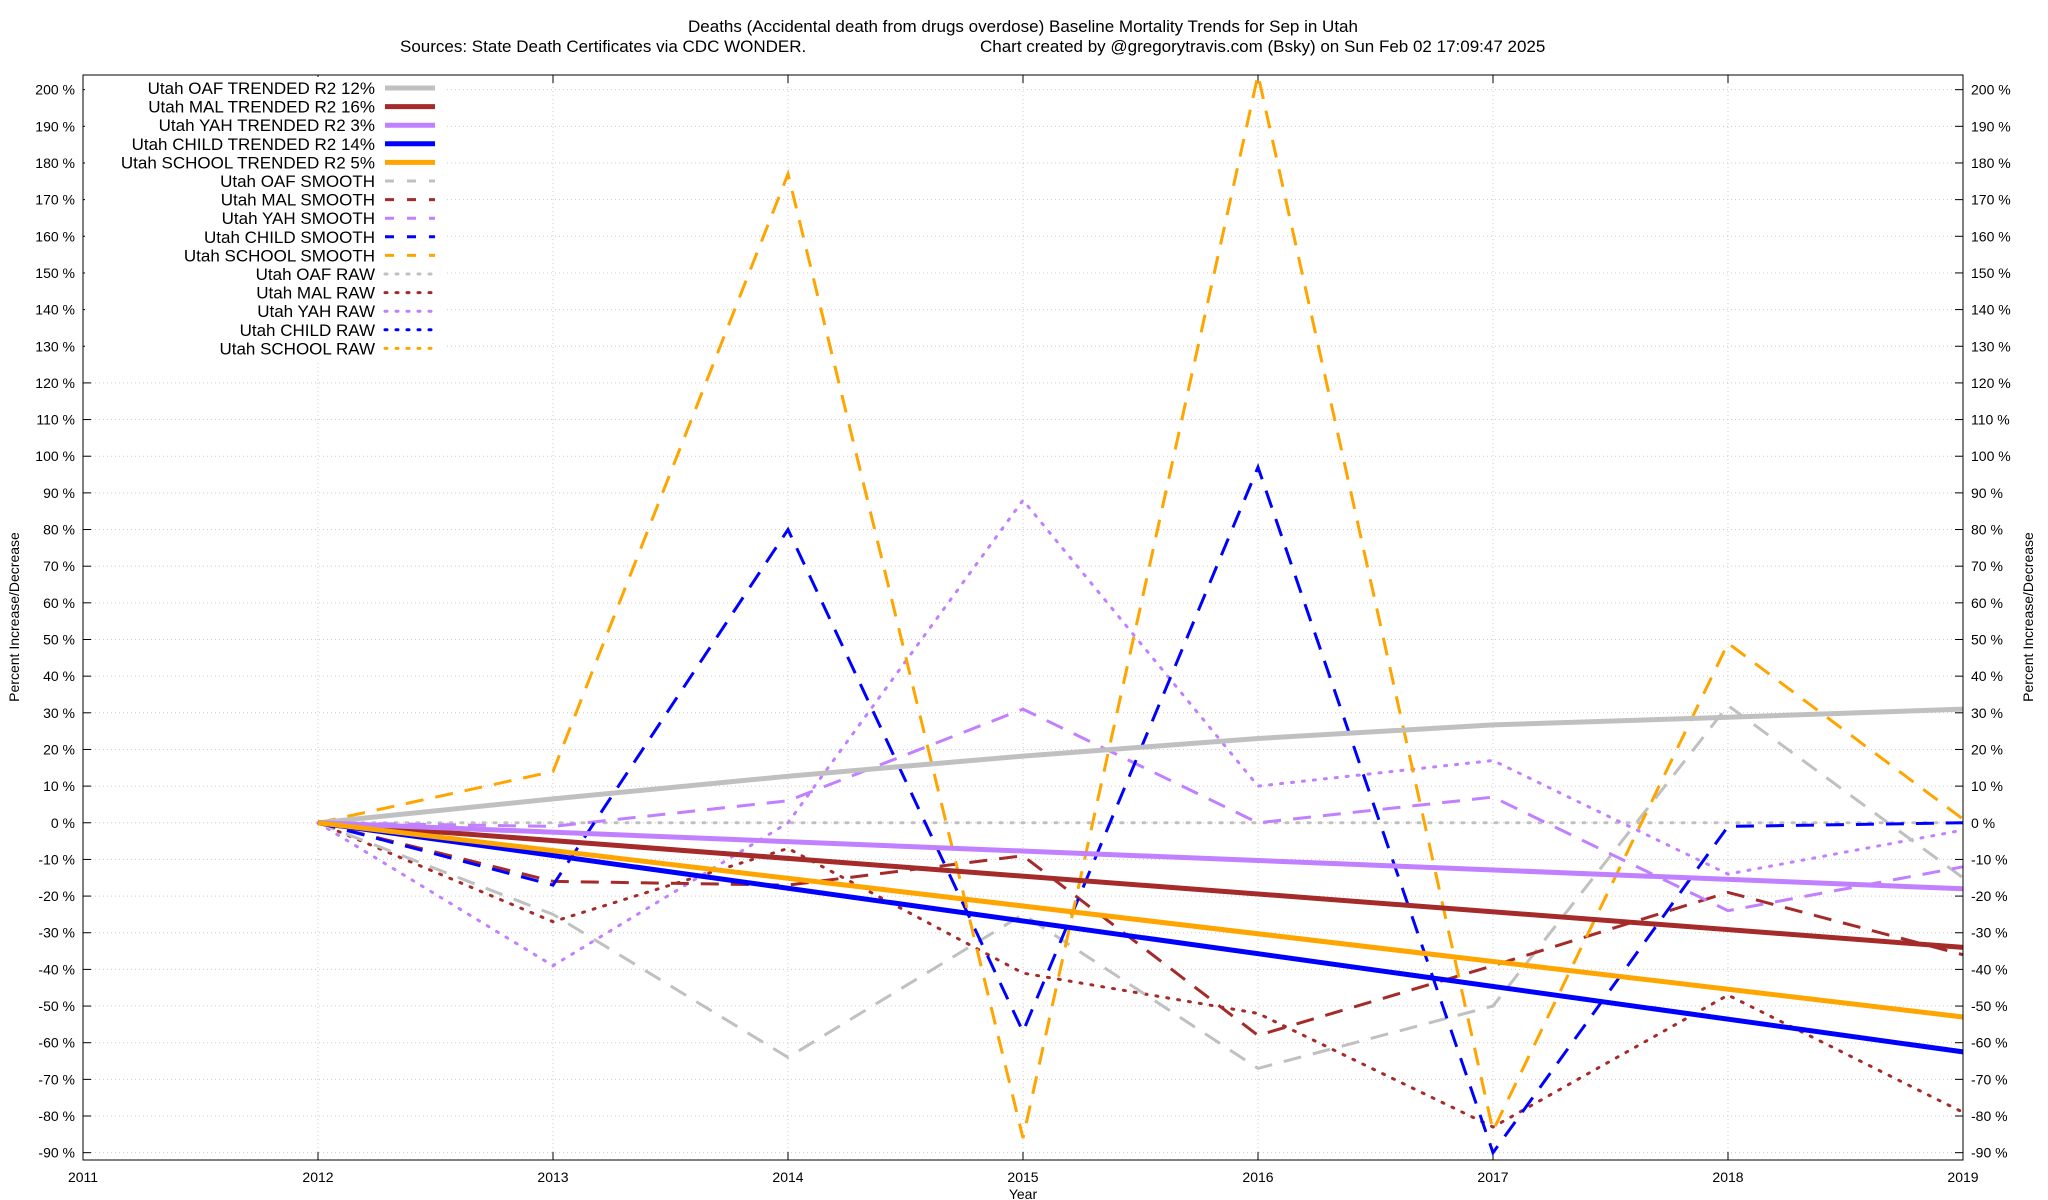 The width and height of the screenshot is (2048, 1200). Describe the element at coordinates (1989, 1153) in the screenshot. I see `y-tick-label-right: -90 %` at that location.